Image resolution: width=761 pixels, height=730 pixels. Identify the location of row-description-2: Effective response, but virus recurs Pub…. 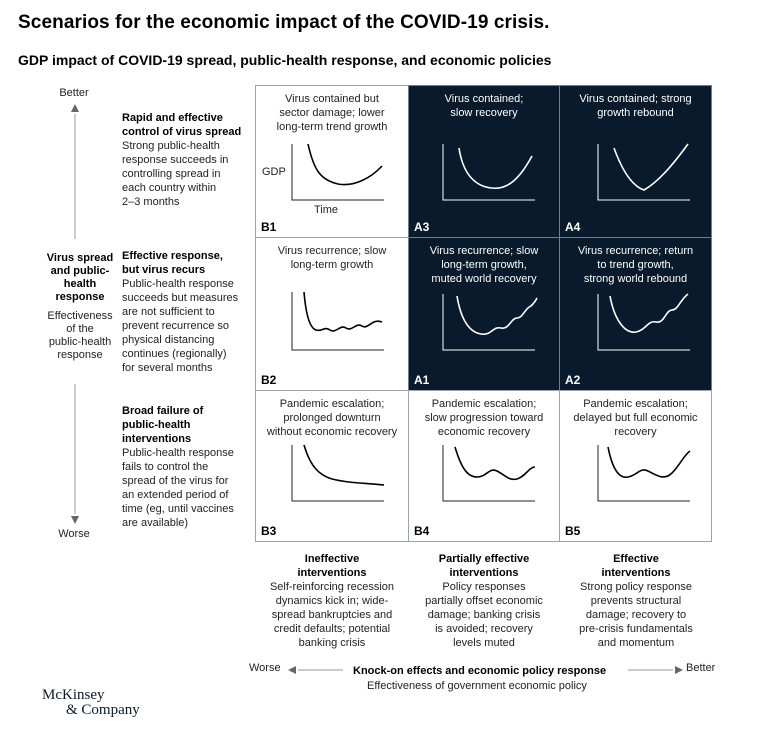
(186, 312).